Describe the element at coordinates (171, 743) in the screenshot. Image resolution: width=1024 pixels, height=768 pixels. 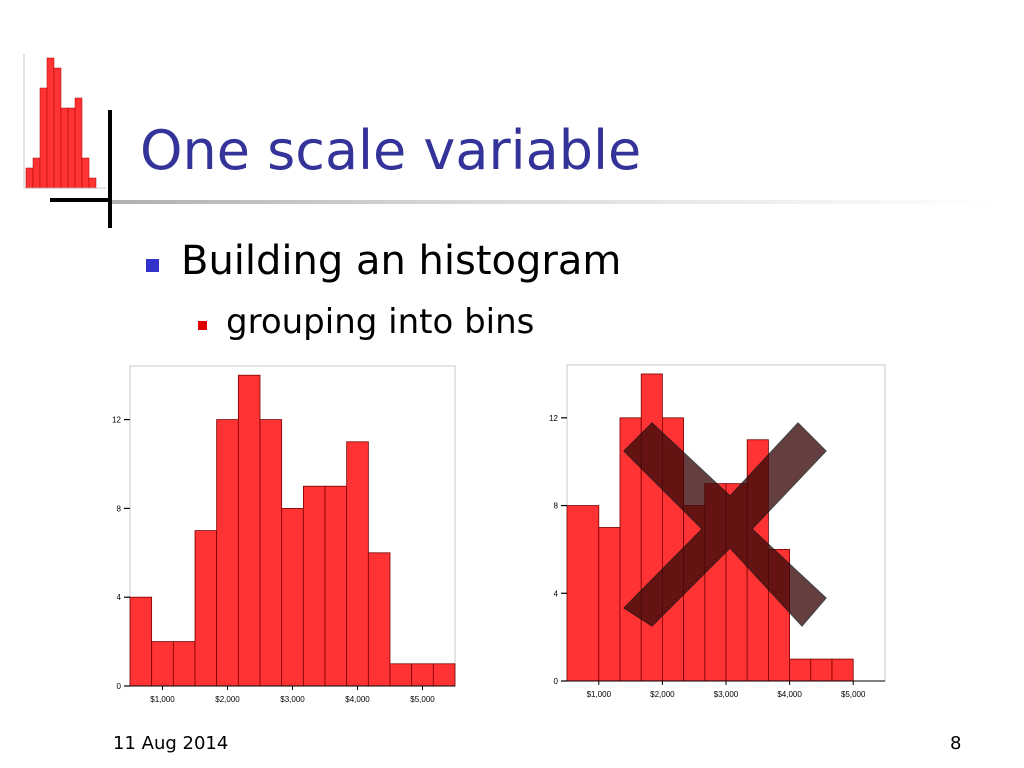
I see `footer-date: 11 Aug 2014` at that location.